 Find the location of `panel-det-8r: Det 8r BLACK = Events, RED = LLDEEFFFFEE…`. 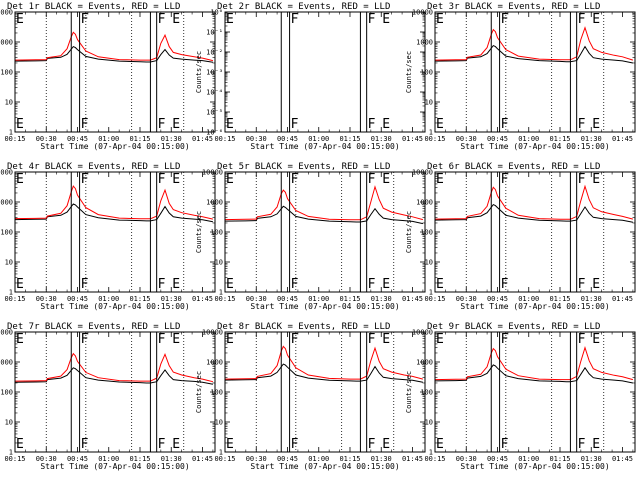

panel-det-8r: Det 8r BLACK = Events, RED = LLDEEFFFFEE… is located at coordinates (310, 396).